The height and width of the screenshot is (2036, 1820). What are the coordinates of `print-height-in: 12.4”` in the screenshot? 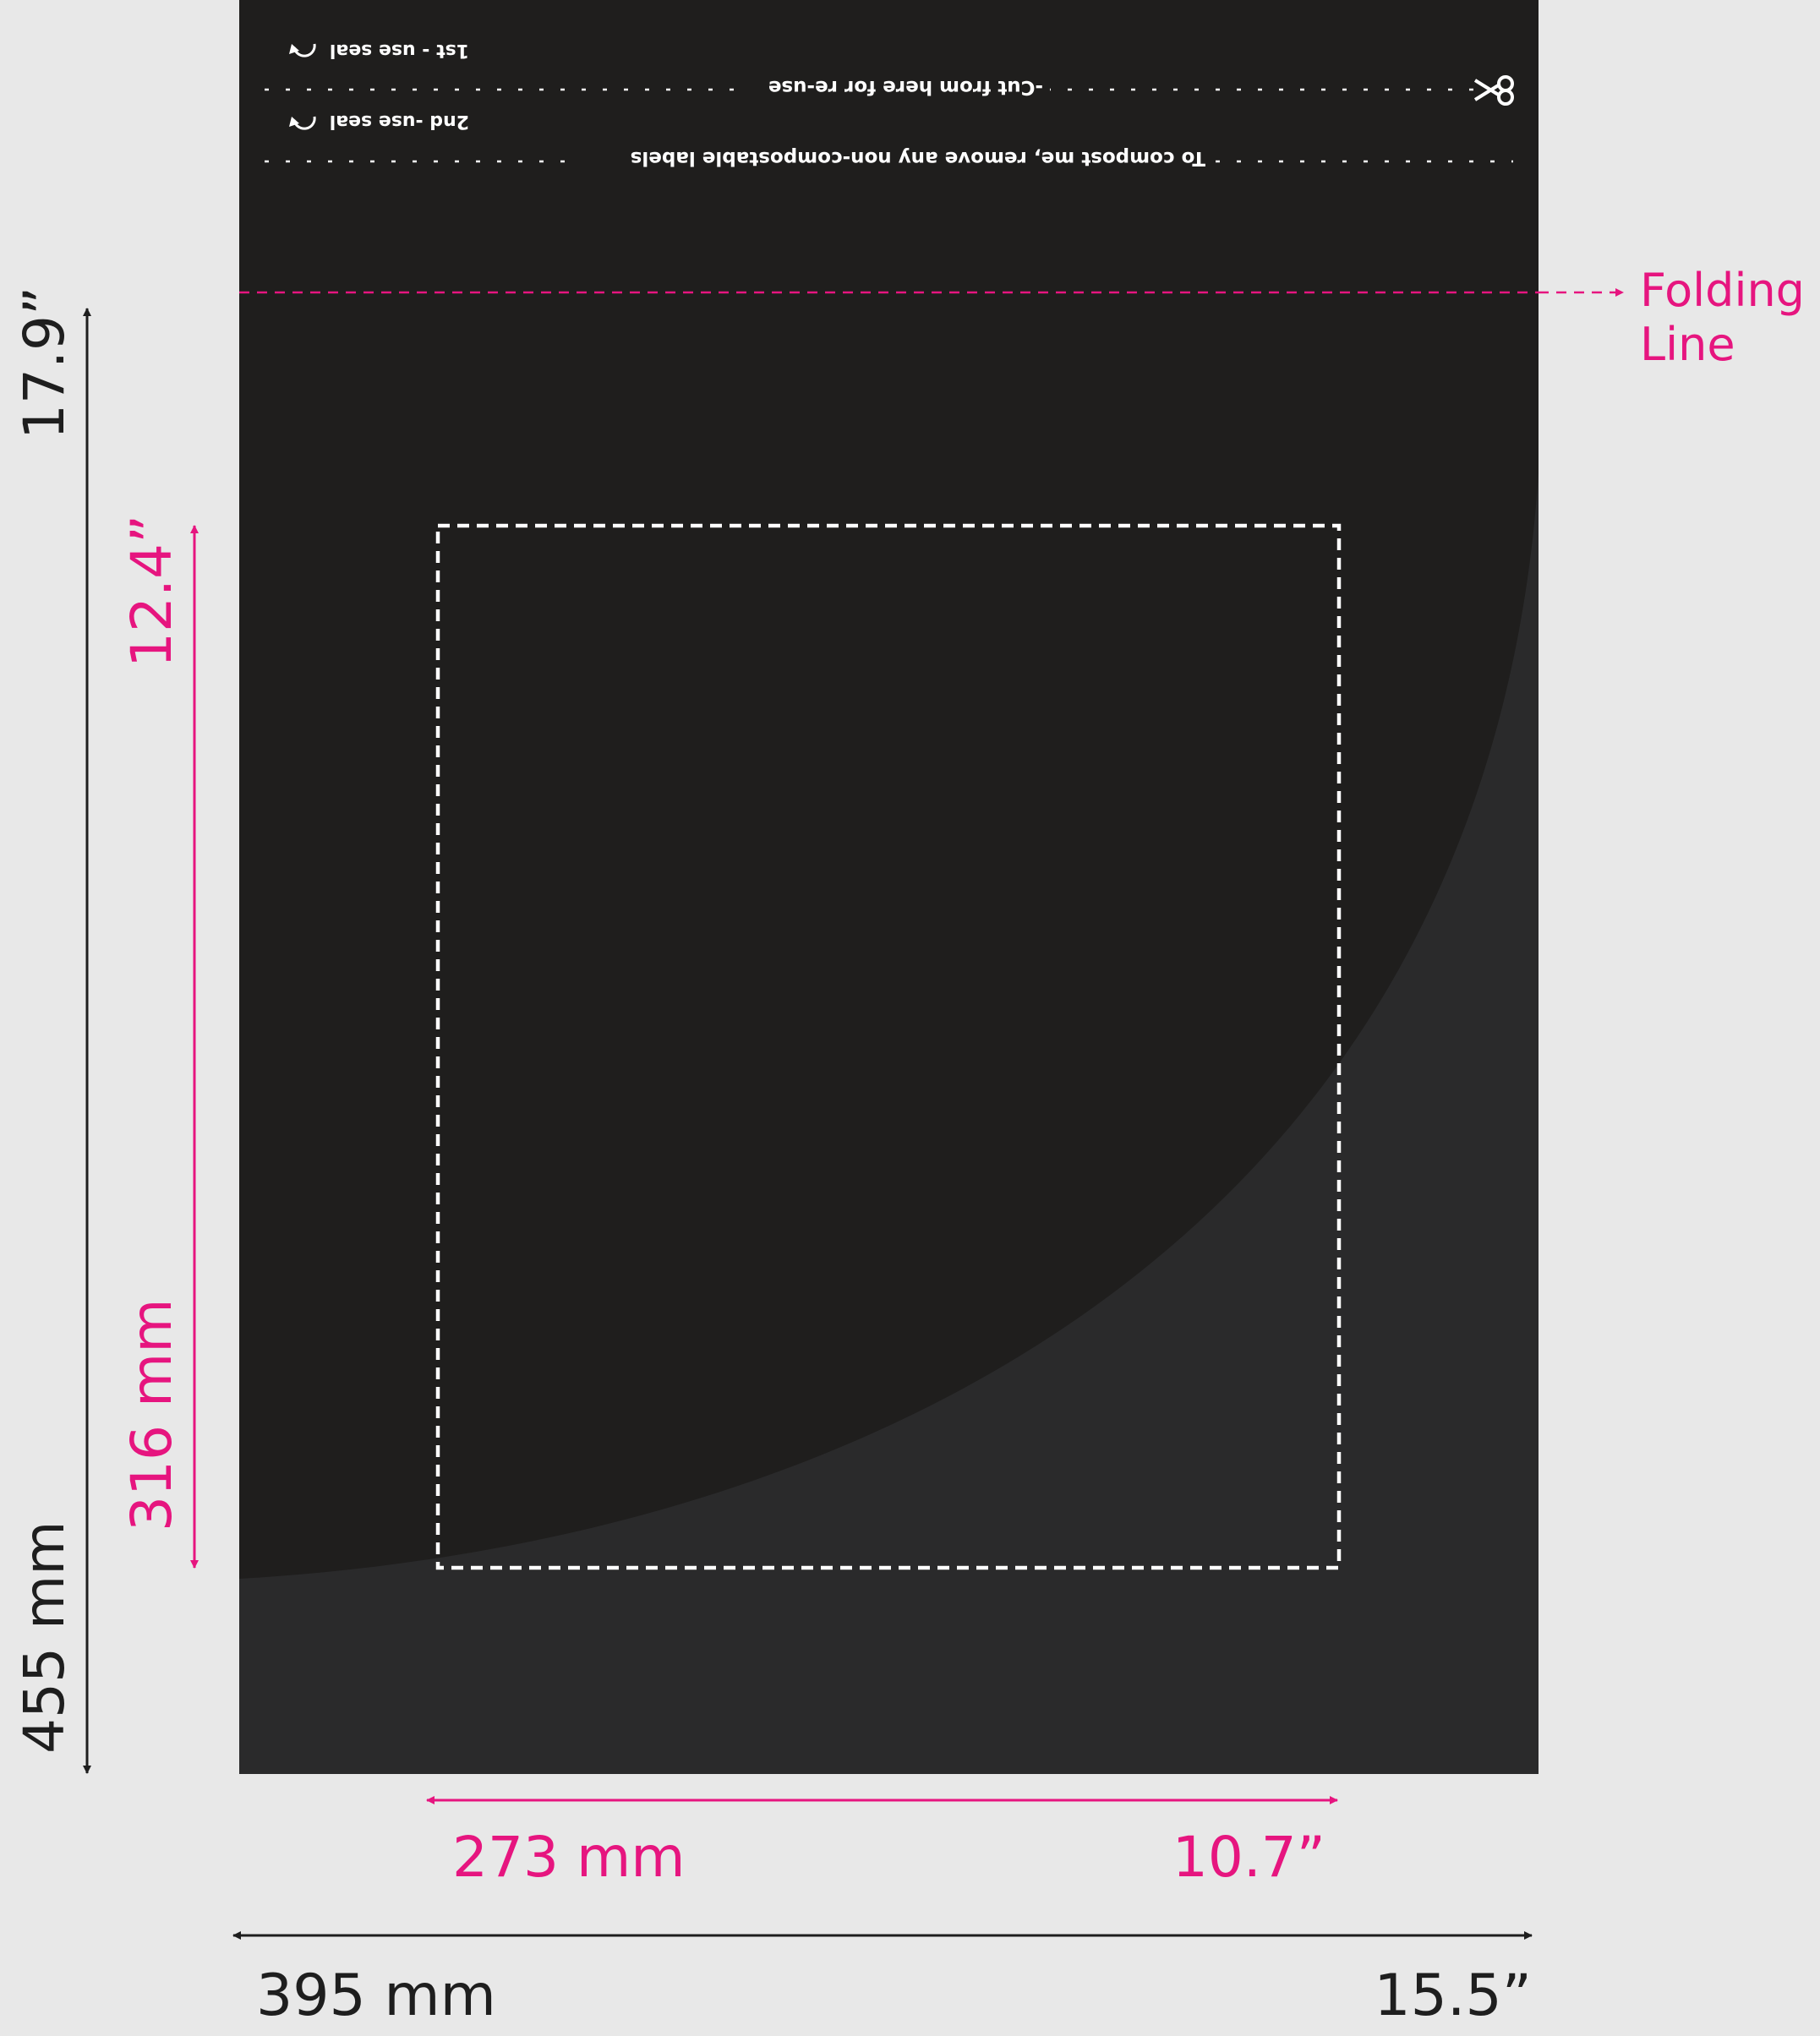 It's located at (151, 591).